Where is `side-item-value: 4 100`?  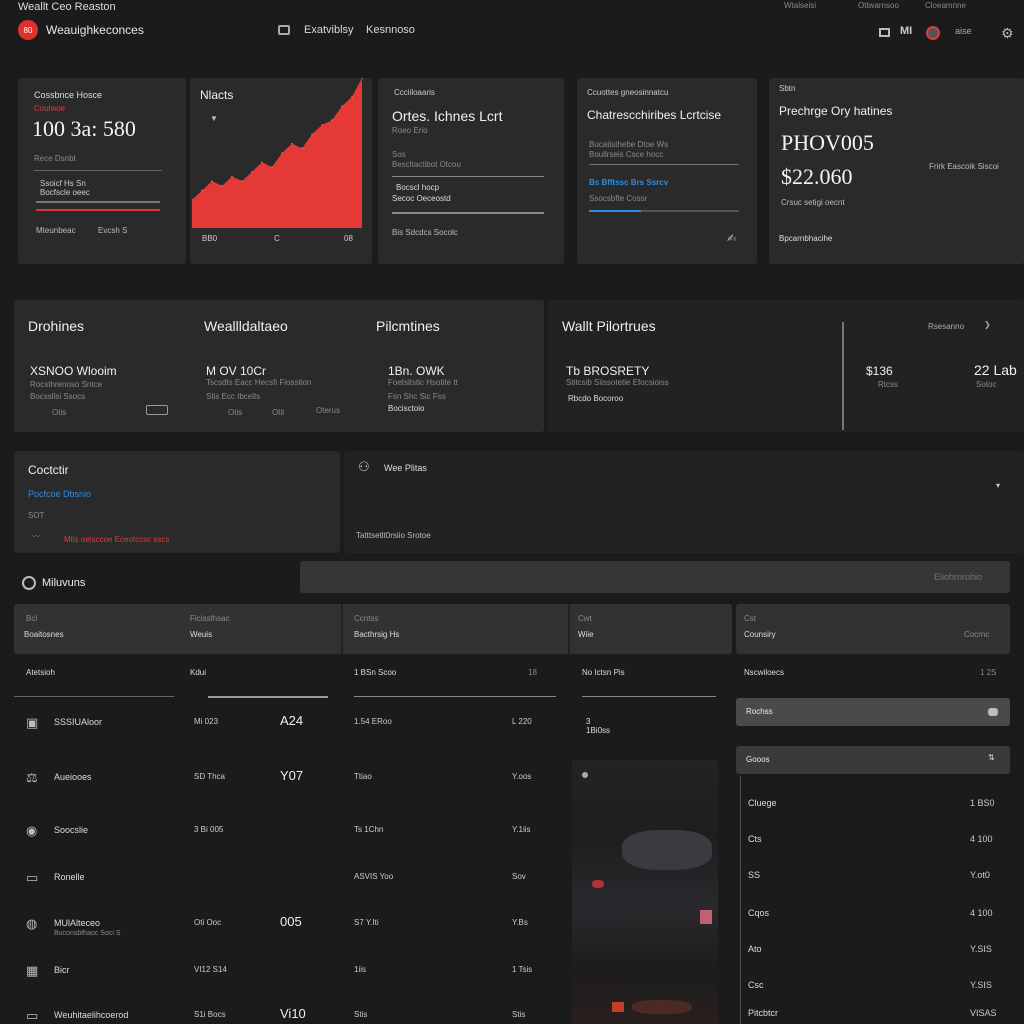
side-item-value: 4 100 is located at coordinates (981, 839).